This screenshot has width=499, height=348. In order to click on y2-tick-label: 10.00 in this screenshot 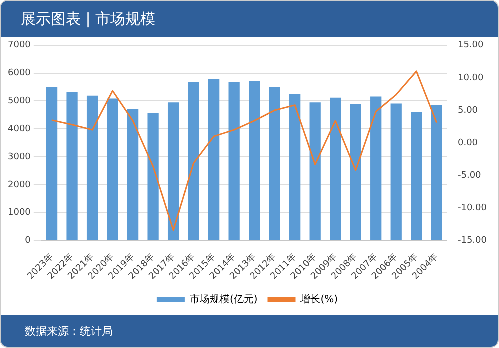, I will do `click(471, 78)`.